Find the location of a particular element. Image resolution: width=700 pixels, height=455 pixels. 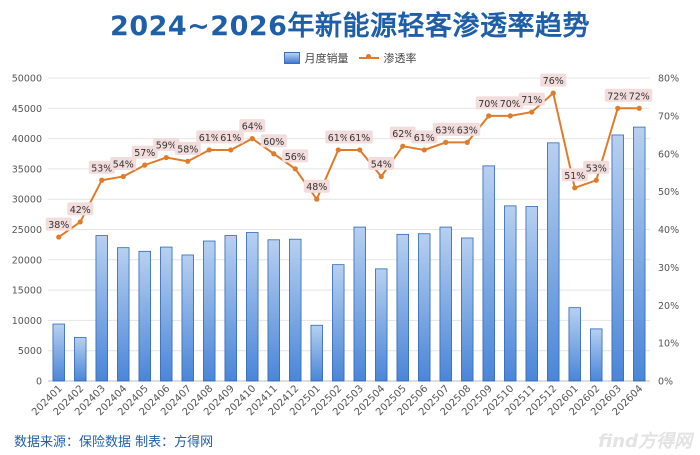

chart-legend: 月度销量 渗透率 is located at coordinates (350, 58).